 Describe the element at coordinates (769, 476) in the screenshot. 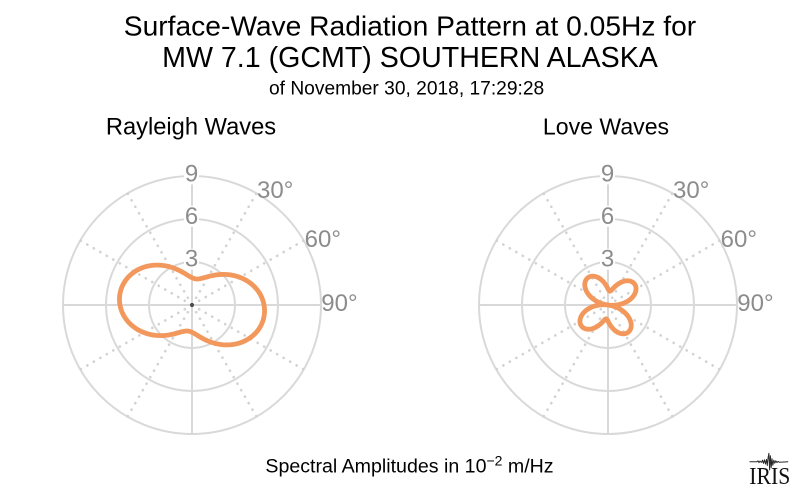

I see `svg-text: IRIS` at that location.